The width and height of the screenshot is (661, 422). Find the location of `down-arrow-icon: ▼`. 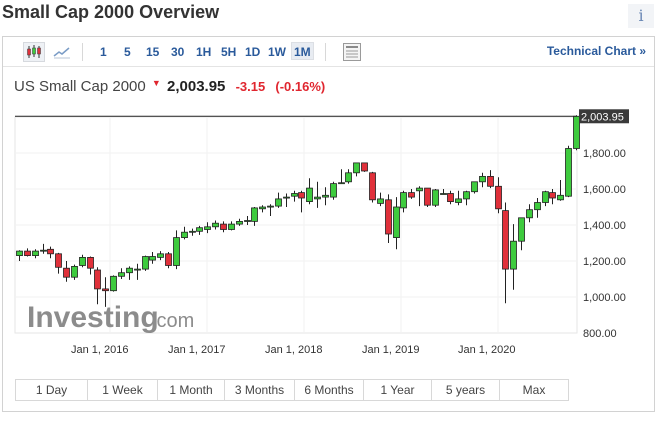

down-arrow-icon: ▼ is located at coordinates (156, 83).